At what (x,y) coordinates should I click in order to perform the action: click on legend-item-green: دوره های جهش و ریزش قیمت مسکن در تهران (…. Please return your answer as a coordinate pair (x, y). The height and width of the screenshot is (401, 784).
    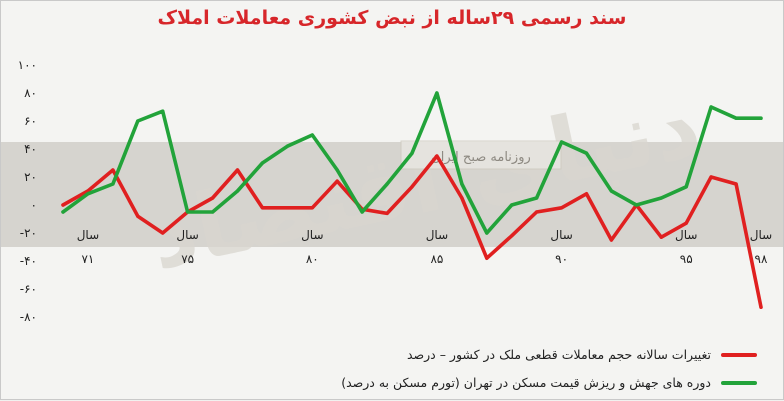
    Looking at the image, I should click on (549, 382).